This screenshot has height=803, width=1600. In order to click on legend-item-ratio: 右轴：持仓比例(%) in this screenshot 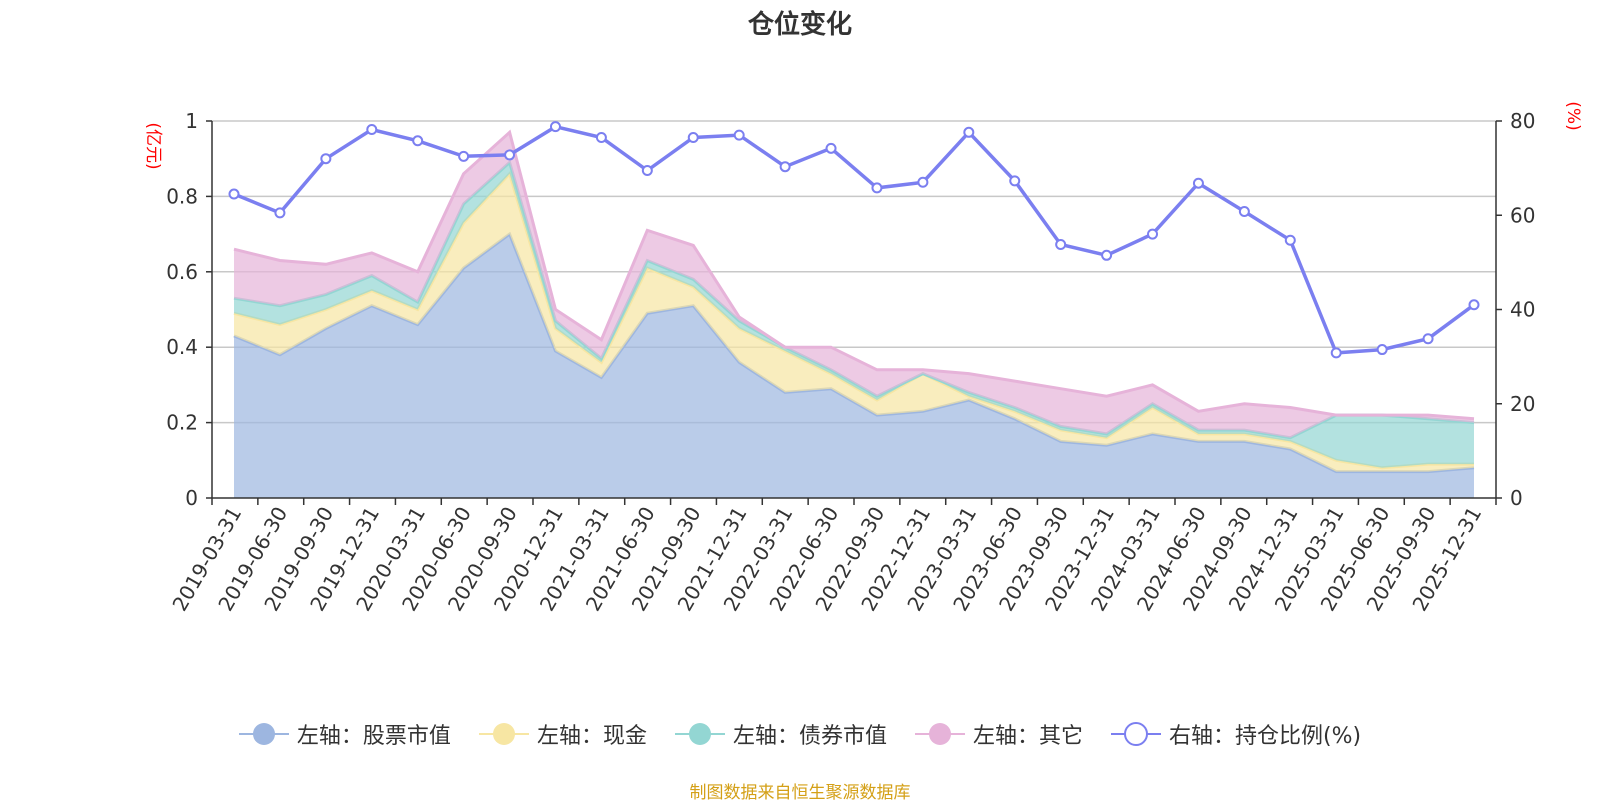, I will do `click(1236, 734)`.